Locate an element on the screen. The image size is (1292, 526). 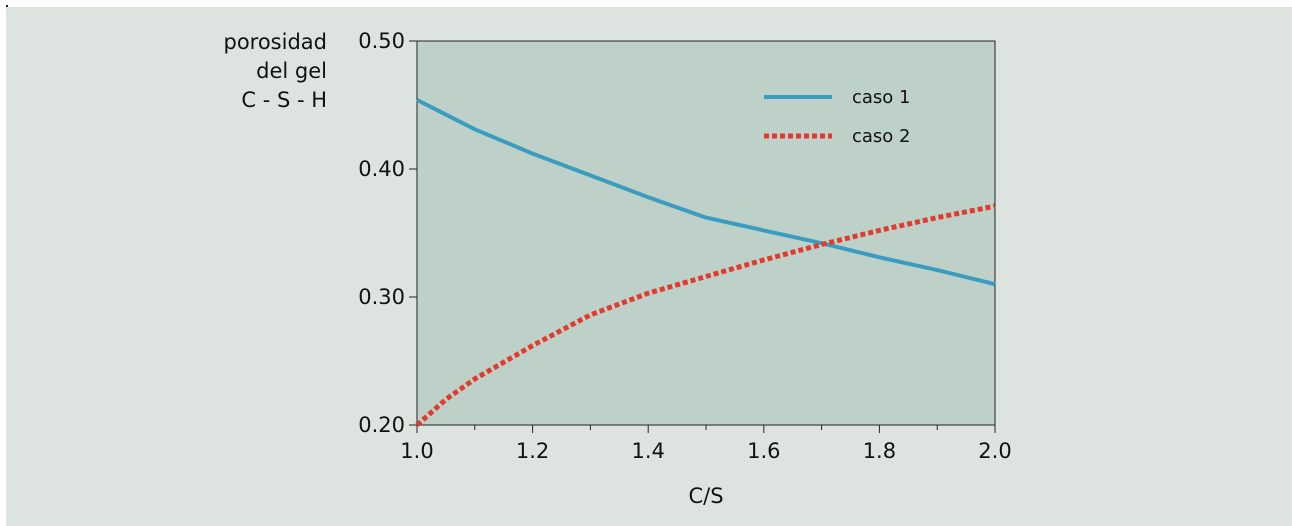
x-tick-label: 1.4 is located at coordinates (647, 451).